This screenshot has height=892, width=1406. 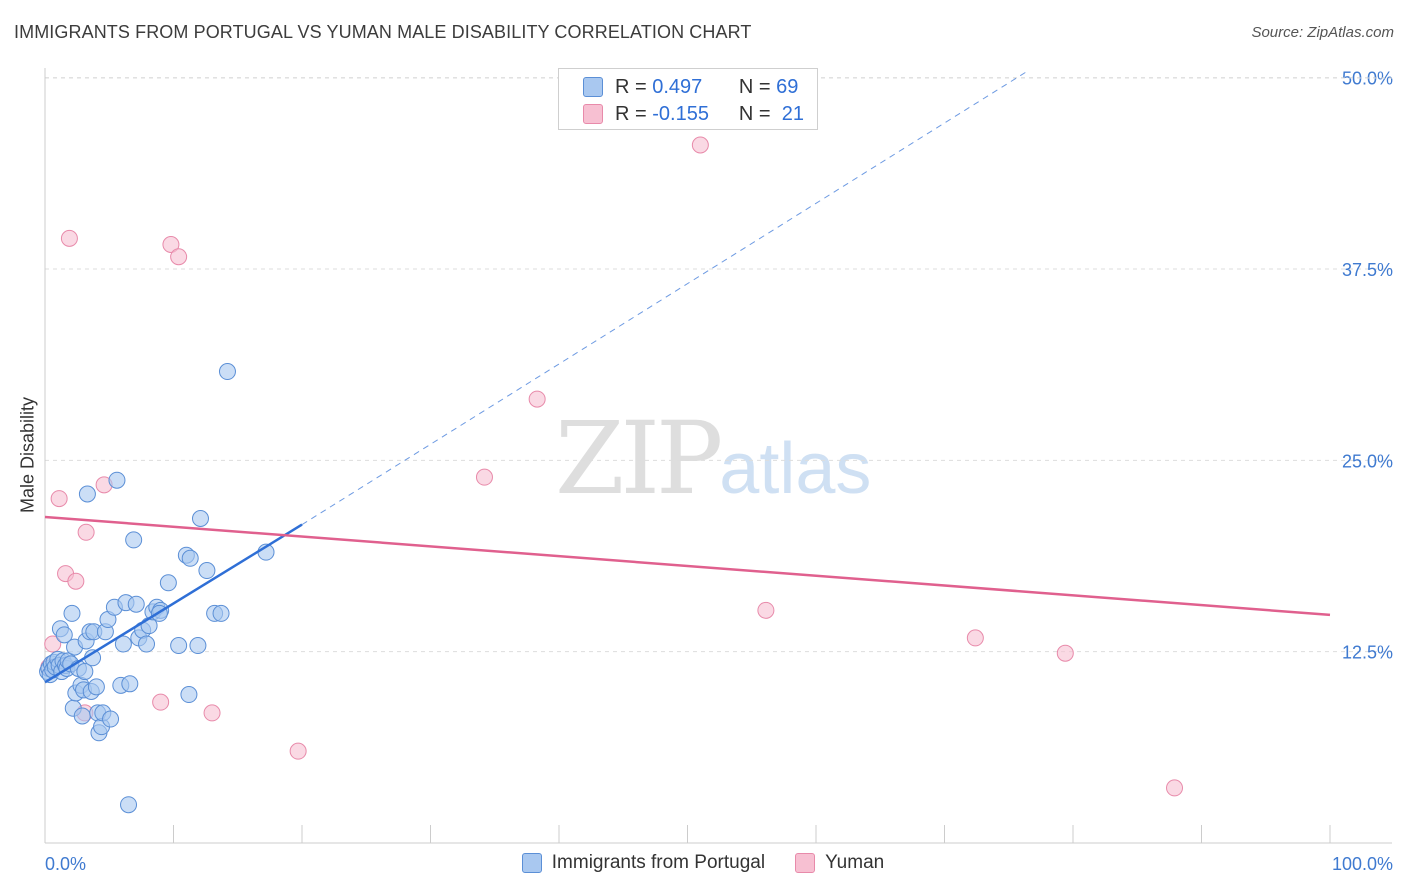 What do you see at coordinates (795, 469) in the screenshot?
I see `watermark-atlas: atlas` at bounding box center [795, 469].